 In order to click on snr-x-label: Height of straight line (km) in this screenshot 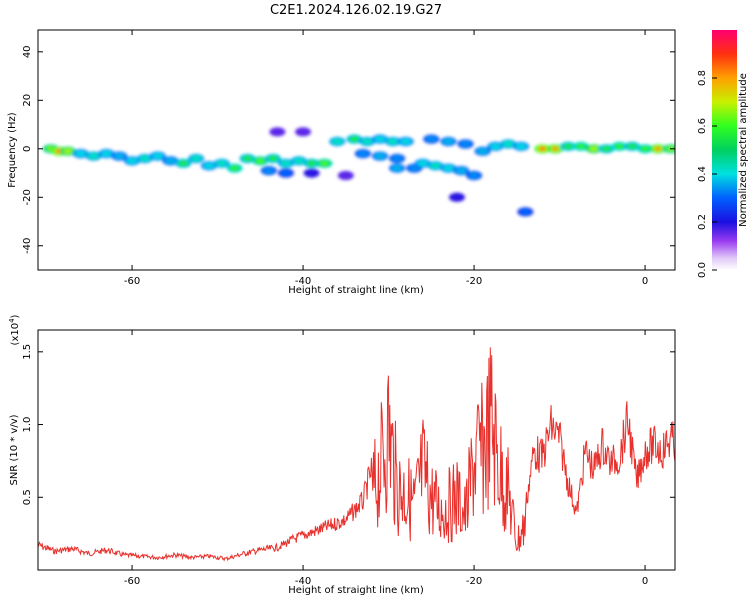, I will do `click(356, 590)`.